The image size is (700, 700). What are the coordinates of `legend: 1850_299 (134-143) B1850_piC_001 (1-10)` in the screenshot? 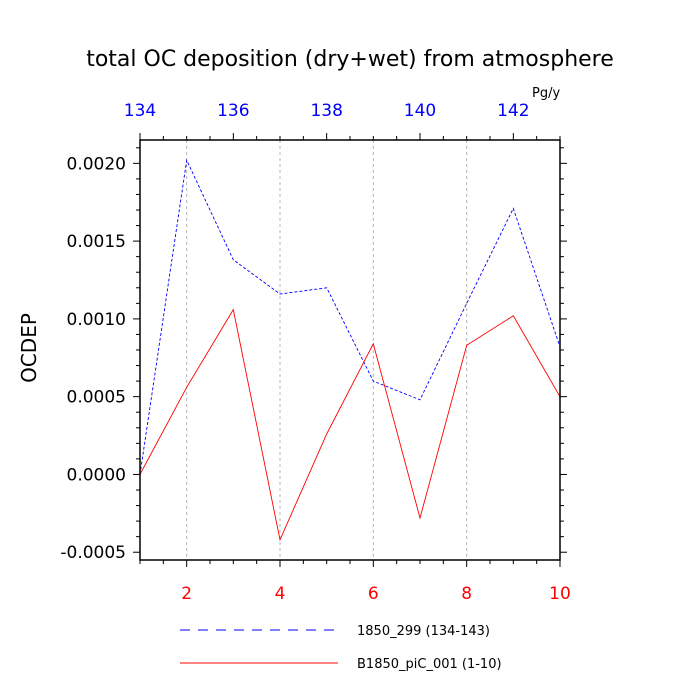 It's located at (341, 648).